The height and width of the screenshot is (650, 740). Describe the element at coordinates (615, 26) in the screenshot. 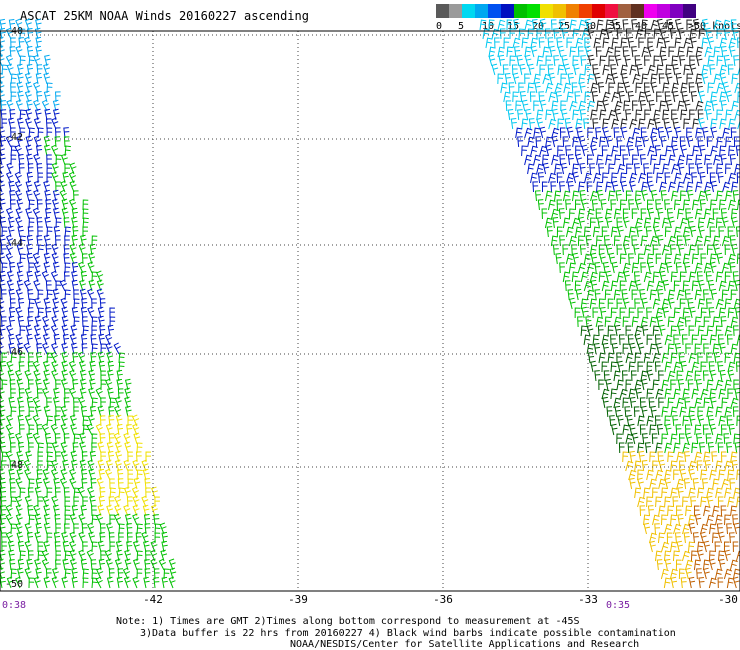

I see `legend-label: 35` at that location.